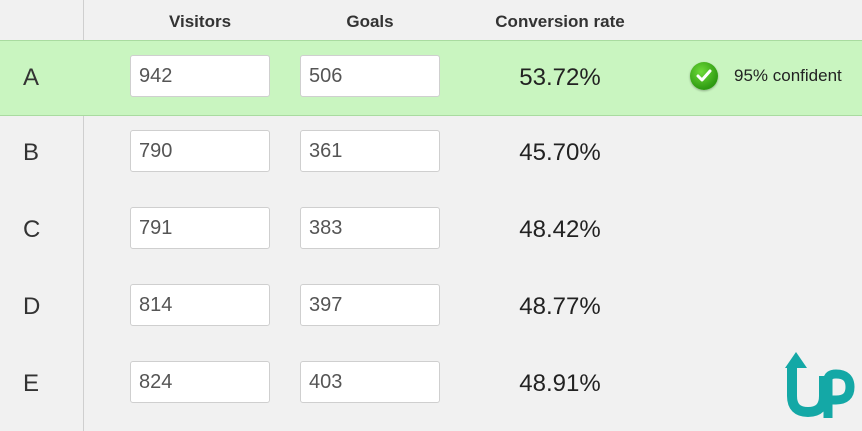 This screenshot has width=862, height=431. Describe the element at coordinates (32, 306) in the screenshot. I see `row-label: D` at that location.